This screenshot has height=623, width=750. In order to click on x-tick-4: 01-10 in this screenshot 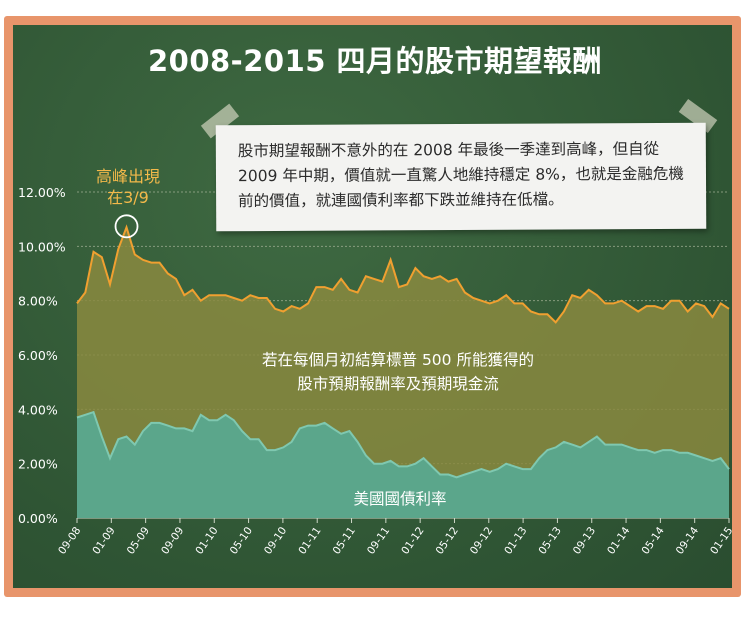, I will do `click(206, 541)`.